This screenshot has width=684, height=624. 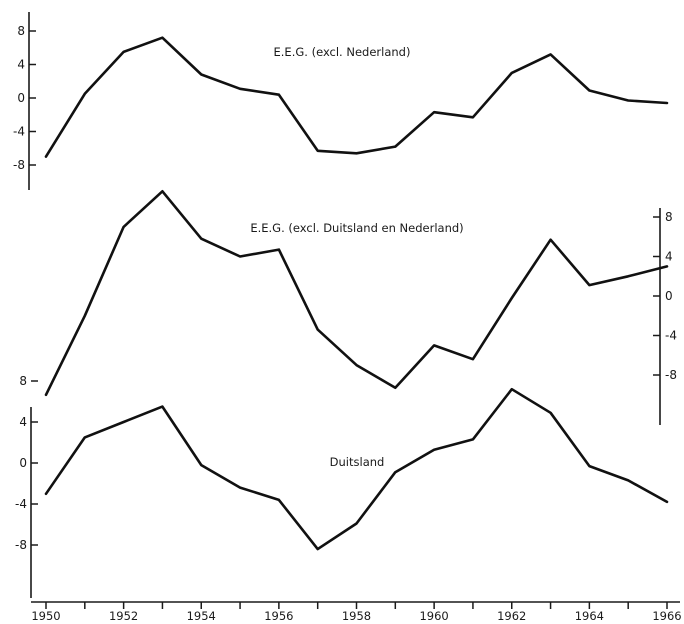 I want to click on panel-title-eeg-excl-nederland: E.E.G. (excl. Nederland), so click(x=342, y=52).